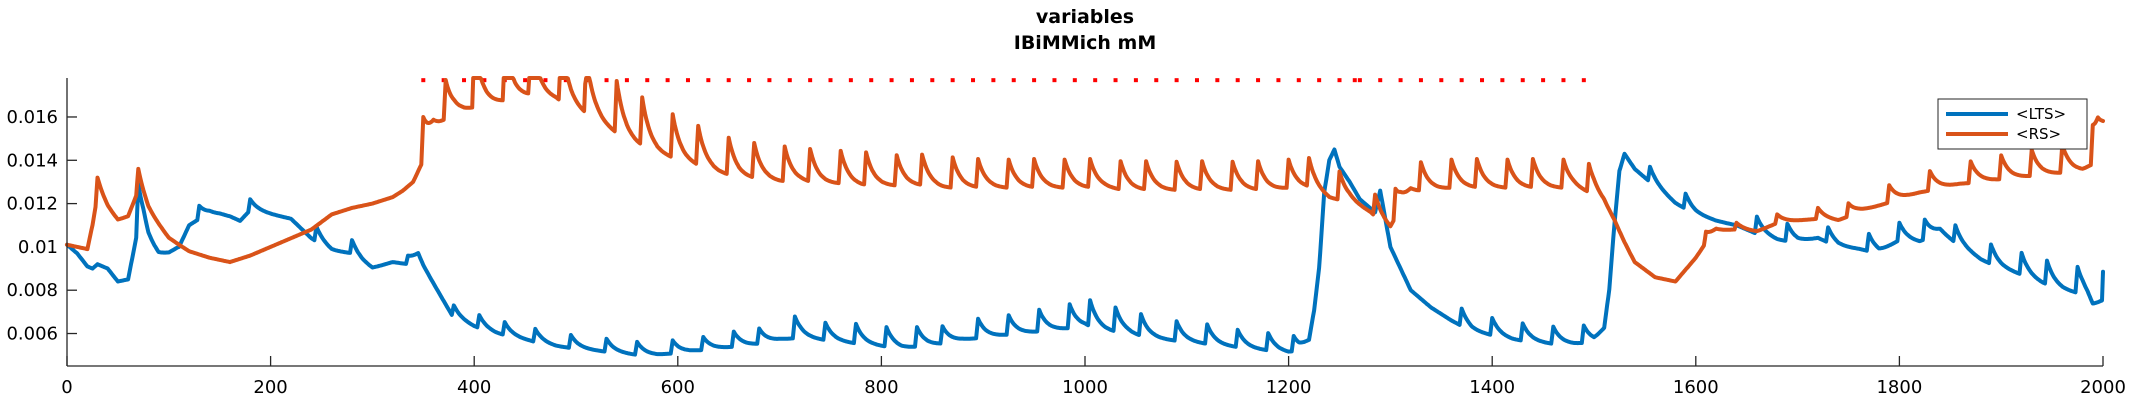  What do you see at coordinates (1696, 387) in the screenshot?
I see `x-tick-label: 1600` at bounding box center [1696, 387].